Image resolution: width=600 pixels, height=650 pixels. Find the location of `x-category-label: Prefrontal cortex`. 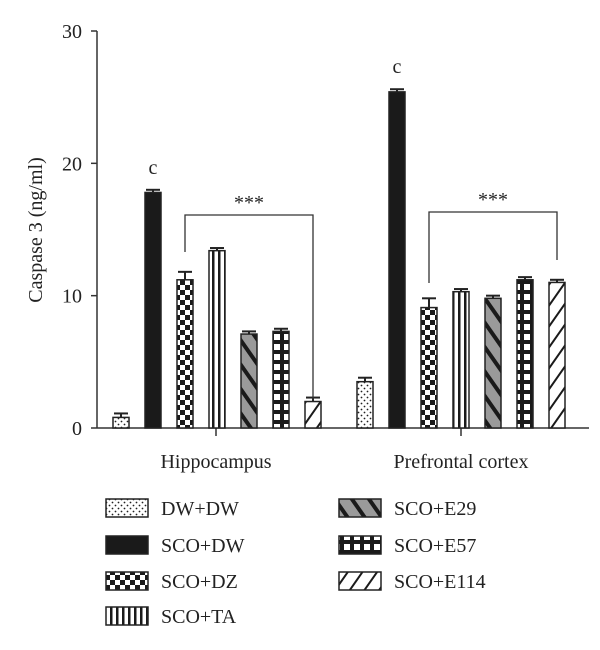

x-category-label: Prefrontal cortex is located at coordinates (461, 462).